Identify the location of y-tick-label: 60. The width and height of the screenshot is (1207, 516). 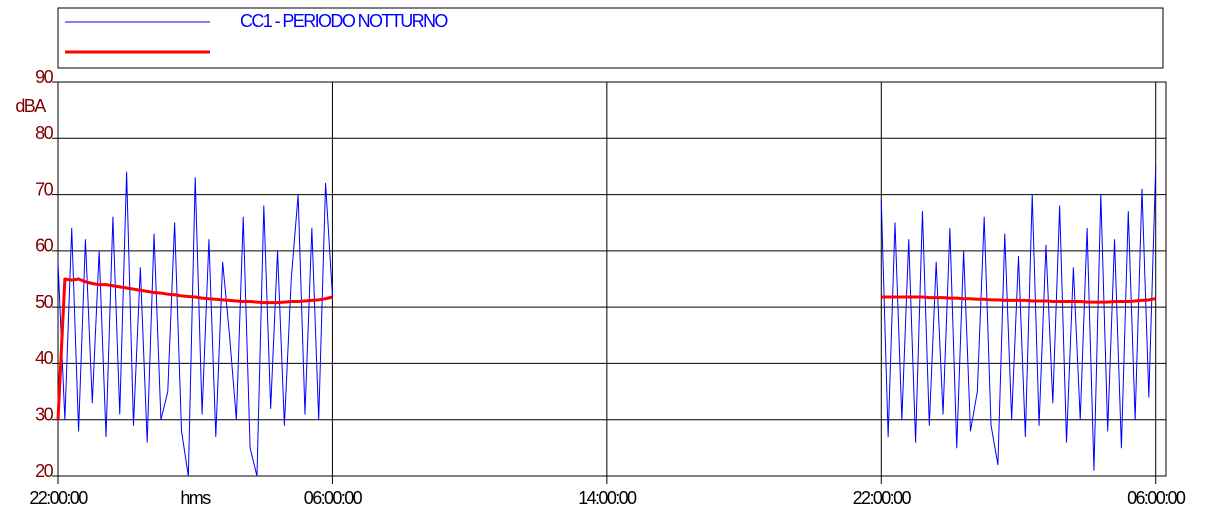
(44, 246).